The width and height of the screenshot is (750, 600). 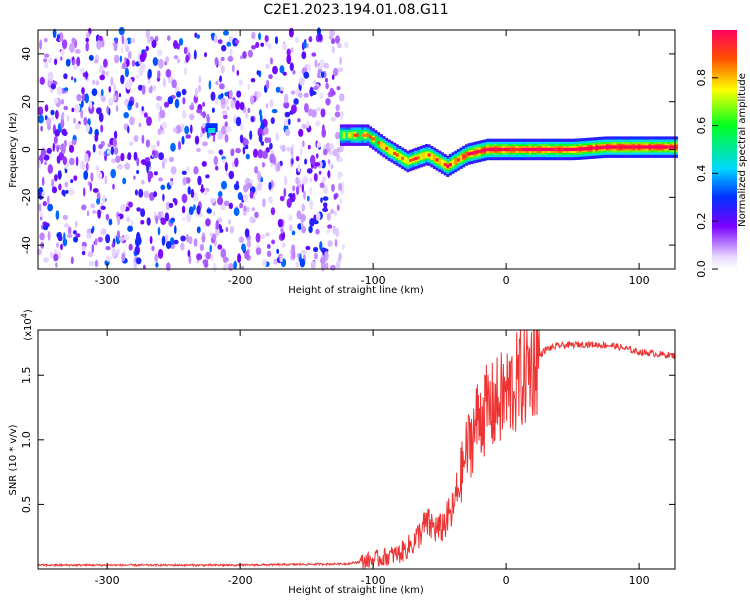 What do you see at coordinates (701, 174) in the screenshot?
I see `colorbar-tick-label: 0.4` at bounding box center [701, 174].